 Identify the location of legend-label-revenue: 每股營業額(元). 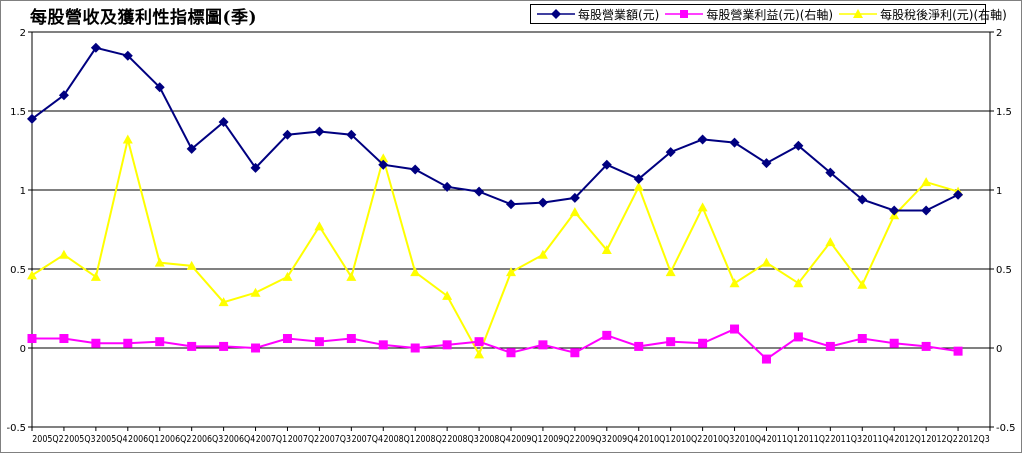
(619, 14).